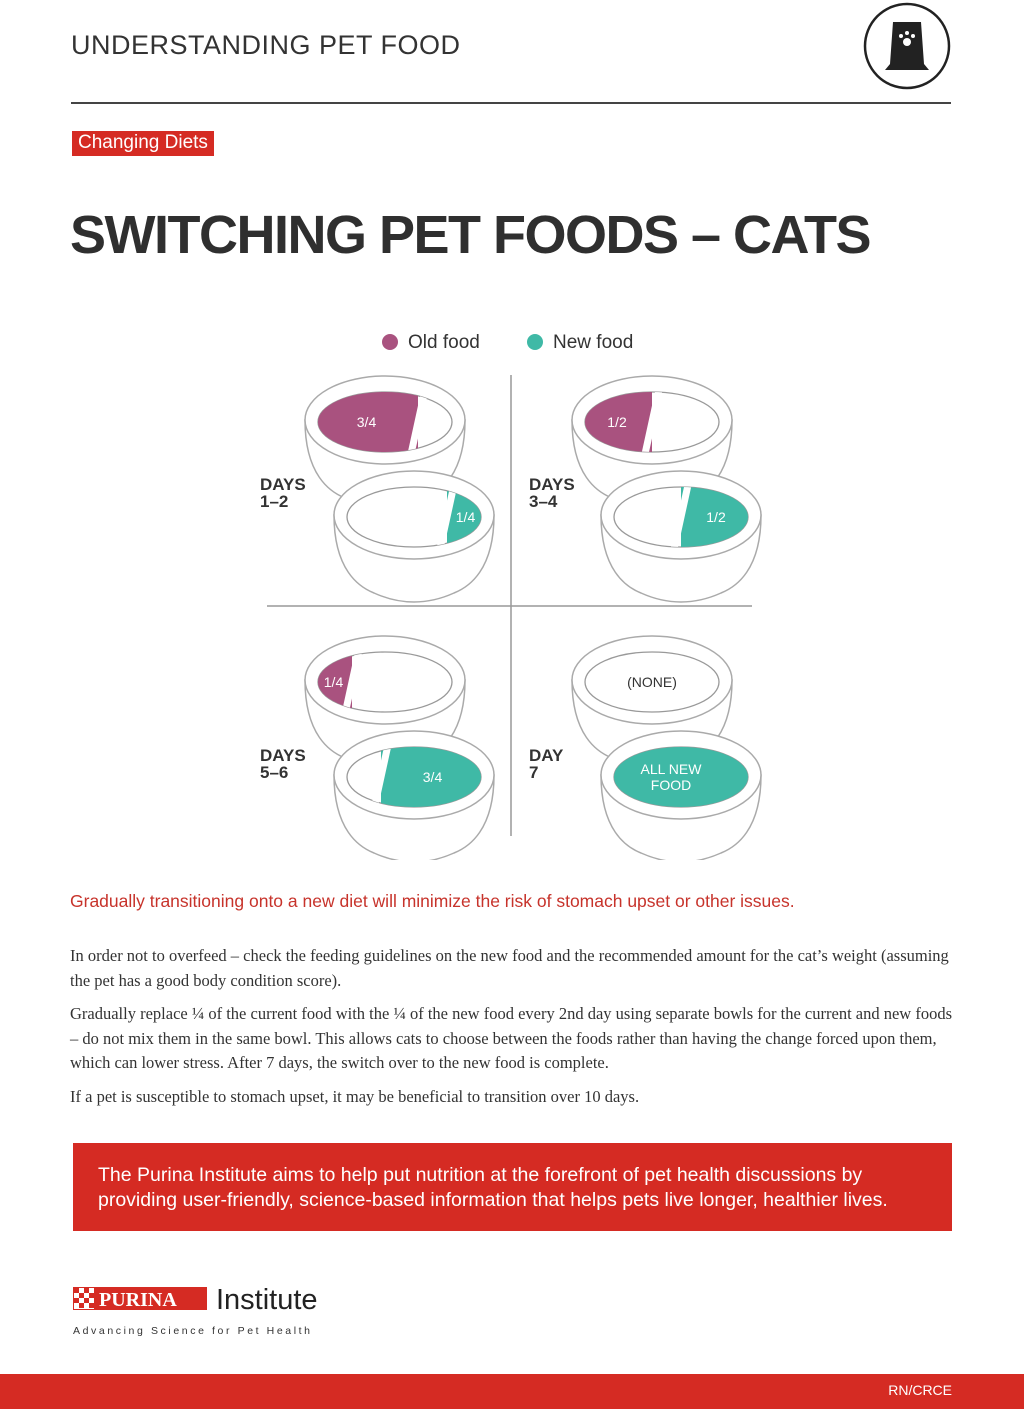 The image size is (1024, 1409). Describe the element at coordinates (143, 143) in the screenshot. I see `section-tag: Changing Diets` at that location.